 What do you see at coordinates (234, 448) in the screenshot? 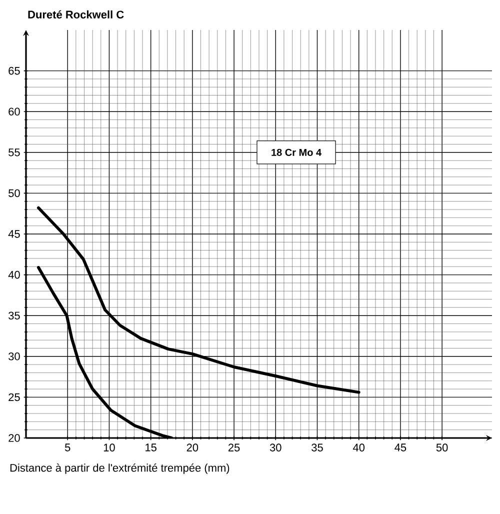
I see `x-tick-label: 25` at bounding box center [234, 448].